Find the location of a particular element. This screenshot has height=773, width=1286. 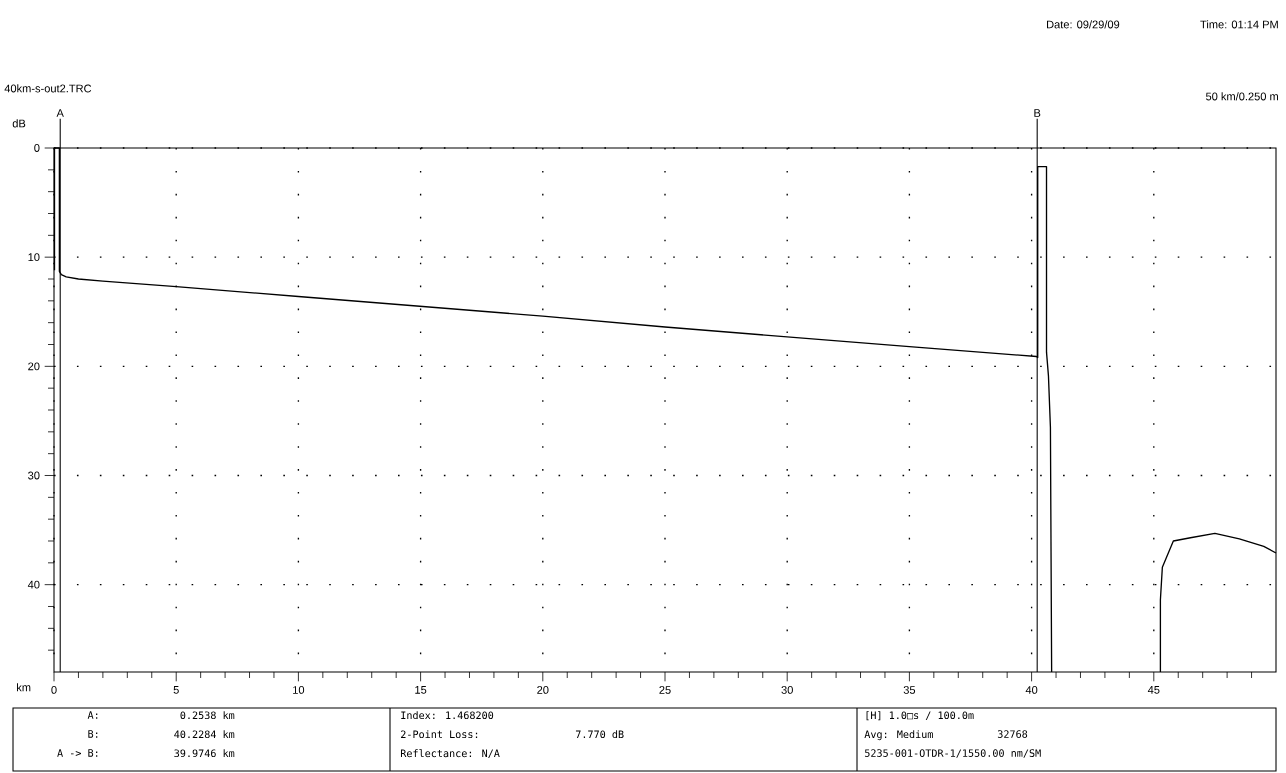

ref-line-label: B is located at coordinates (1037, 113).